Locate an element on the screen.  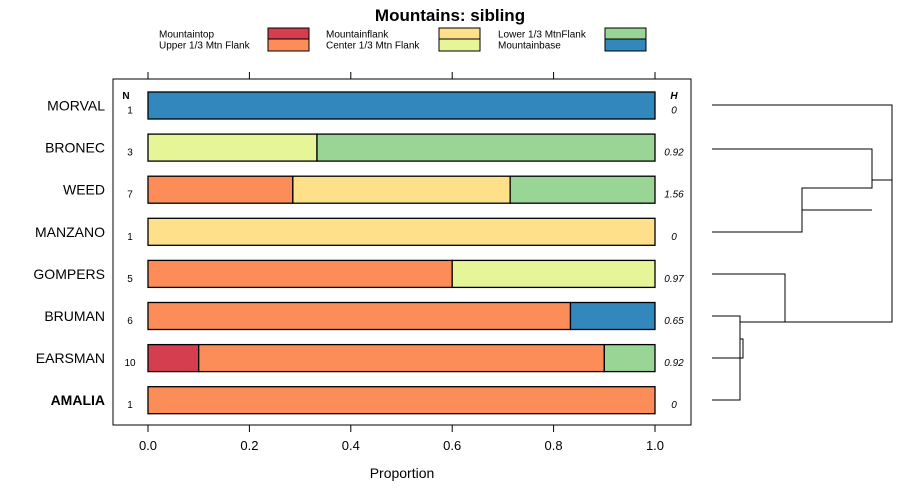
n-value: 6 is located at coordinates (130, 321).